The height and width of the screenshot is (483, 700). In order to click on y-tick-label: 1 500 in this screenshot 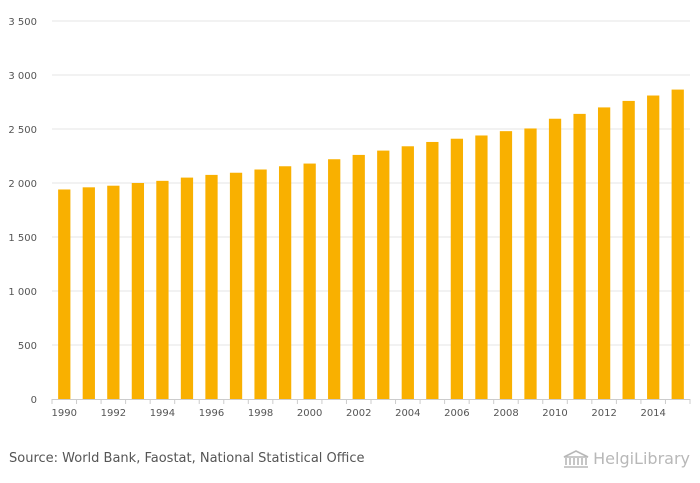, I will do `click(22, 238)`.